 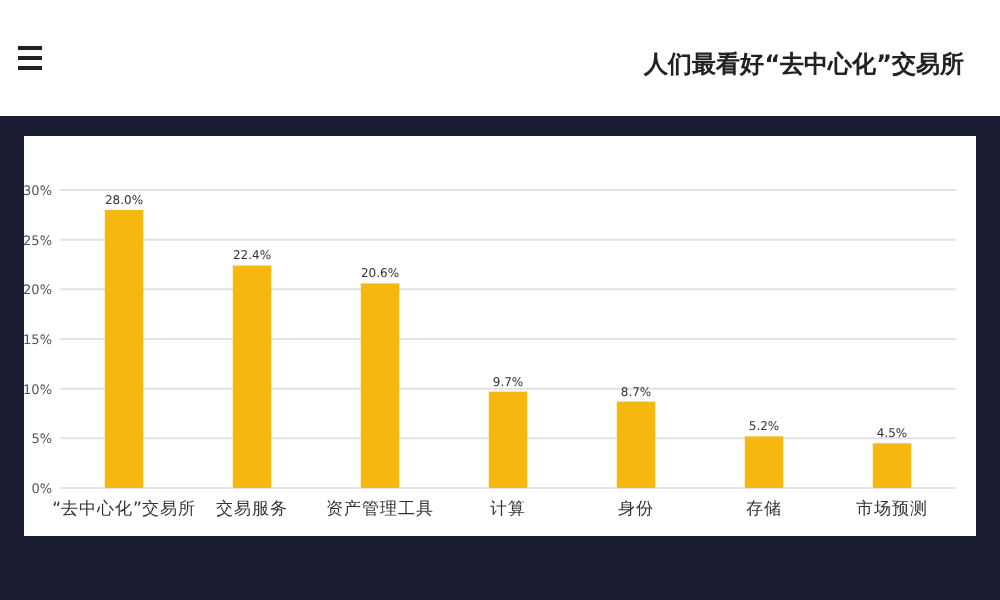 I want to click on x-tick-label: “去中心化”交易所, so click(x=124, y=509).